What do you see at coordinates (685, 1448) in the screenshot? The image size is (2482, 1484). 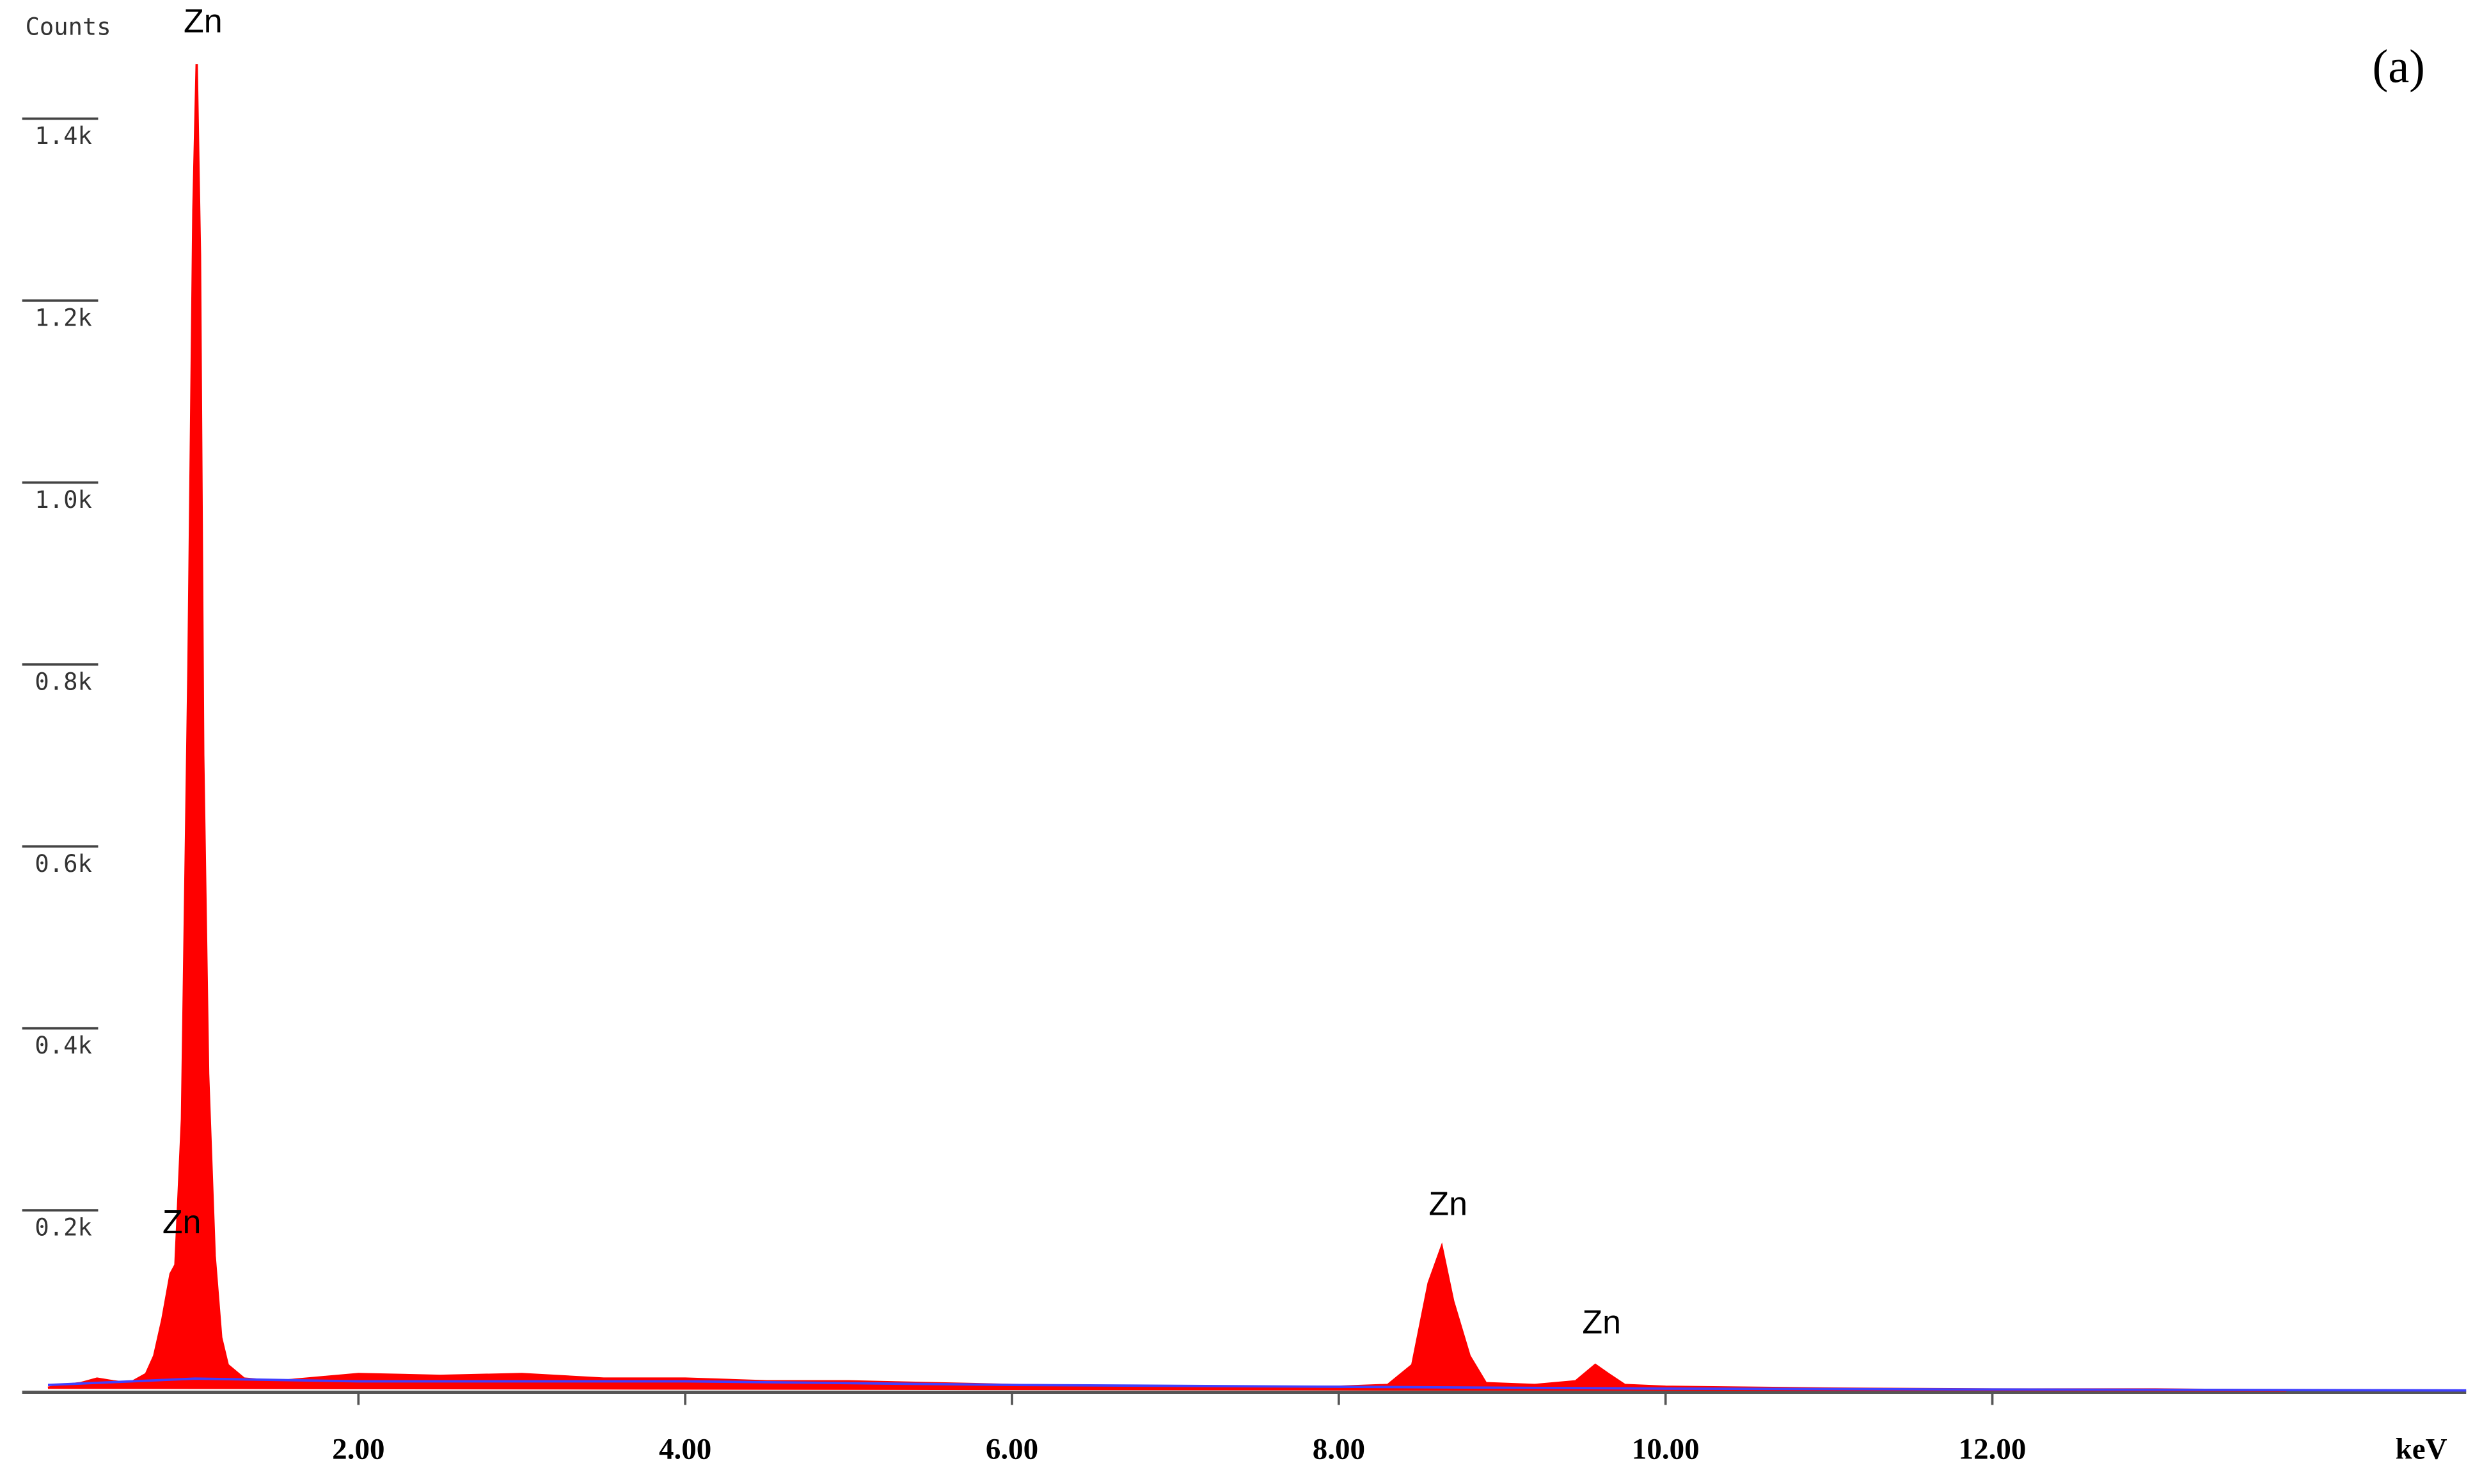 I see `x-tick-label: 4.00` at bounding box center [685, 1448].